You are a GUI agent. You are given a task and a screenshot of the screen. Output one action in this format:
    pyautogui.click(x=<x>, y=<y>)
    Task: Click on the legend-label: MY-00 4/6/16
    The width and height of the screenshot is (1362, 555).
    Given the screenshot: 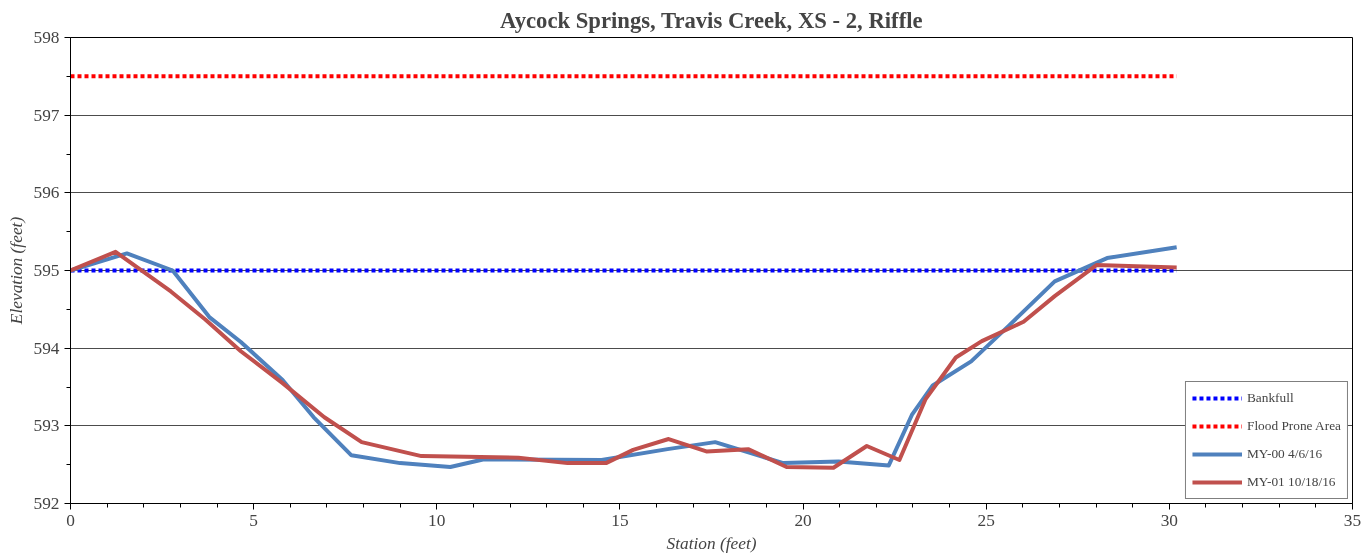 What is the action you would take?
    pyautogui.click(x=1284, y=454)
    